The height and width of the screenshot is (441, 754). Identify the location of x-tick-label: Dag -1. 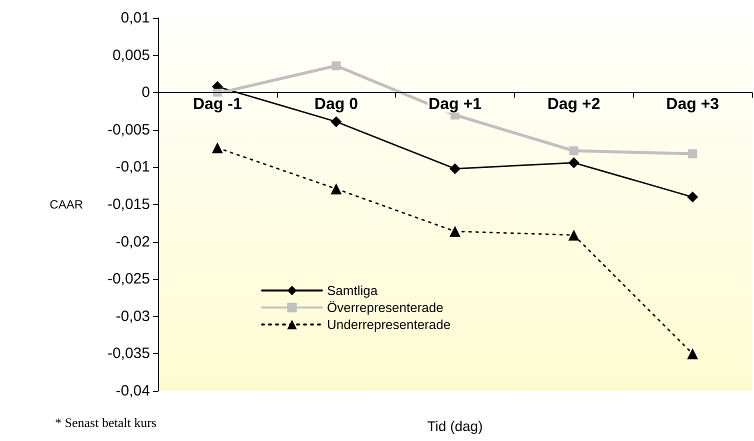
(217, 105).